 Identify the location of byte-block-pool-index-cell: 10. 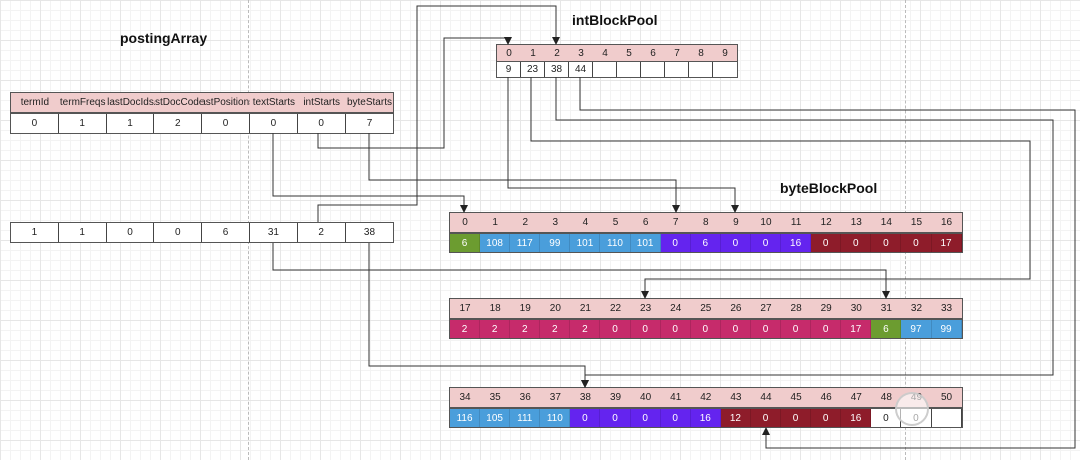
(766, 222).